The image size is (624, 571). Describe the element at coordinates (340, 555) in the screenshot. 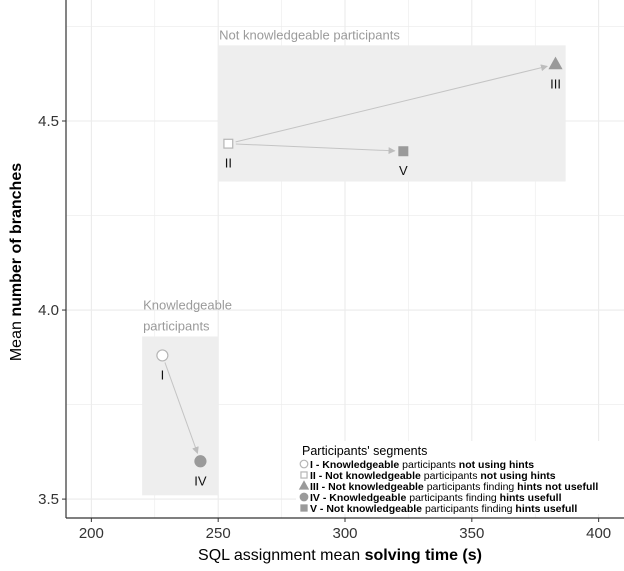

I see `x-axis-title: SQL assignment mean solving time (s)` at that location.